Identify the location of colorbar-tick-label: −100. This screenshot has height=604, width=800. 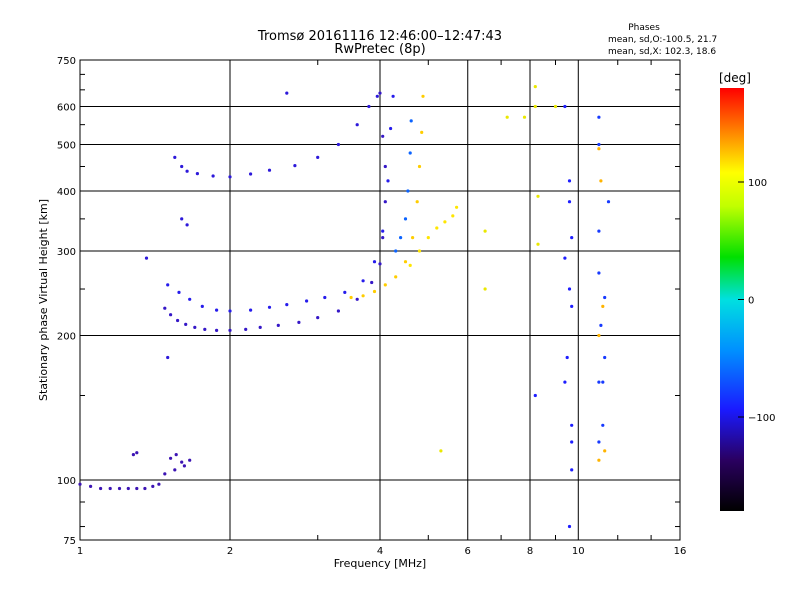
(761, 418).